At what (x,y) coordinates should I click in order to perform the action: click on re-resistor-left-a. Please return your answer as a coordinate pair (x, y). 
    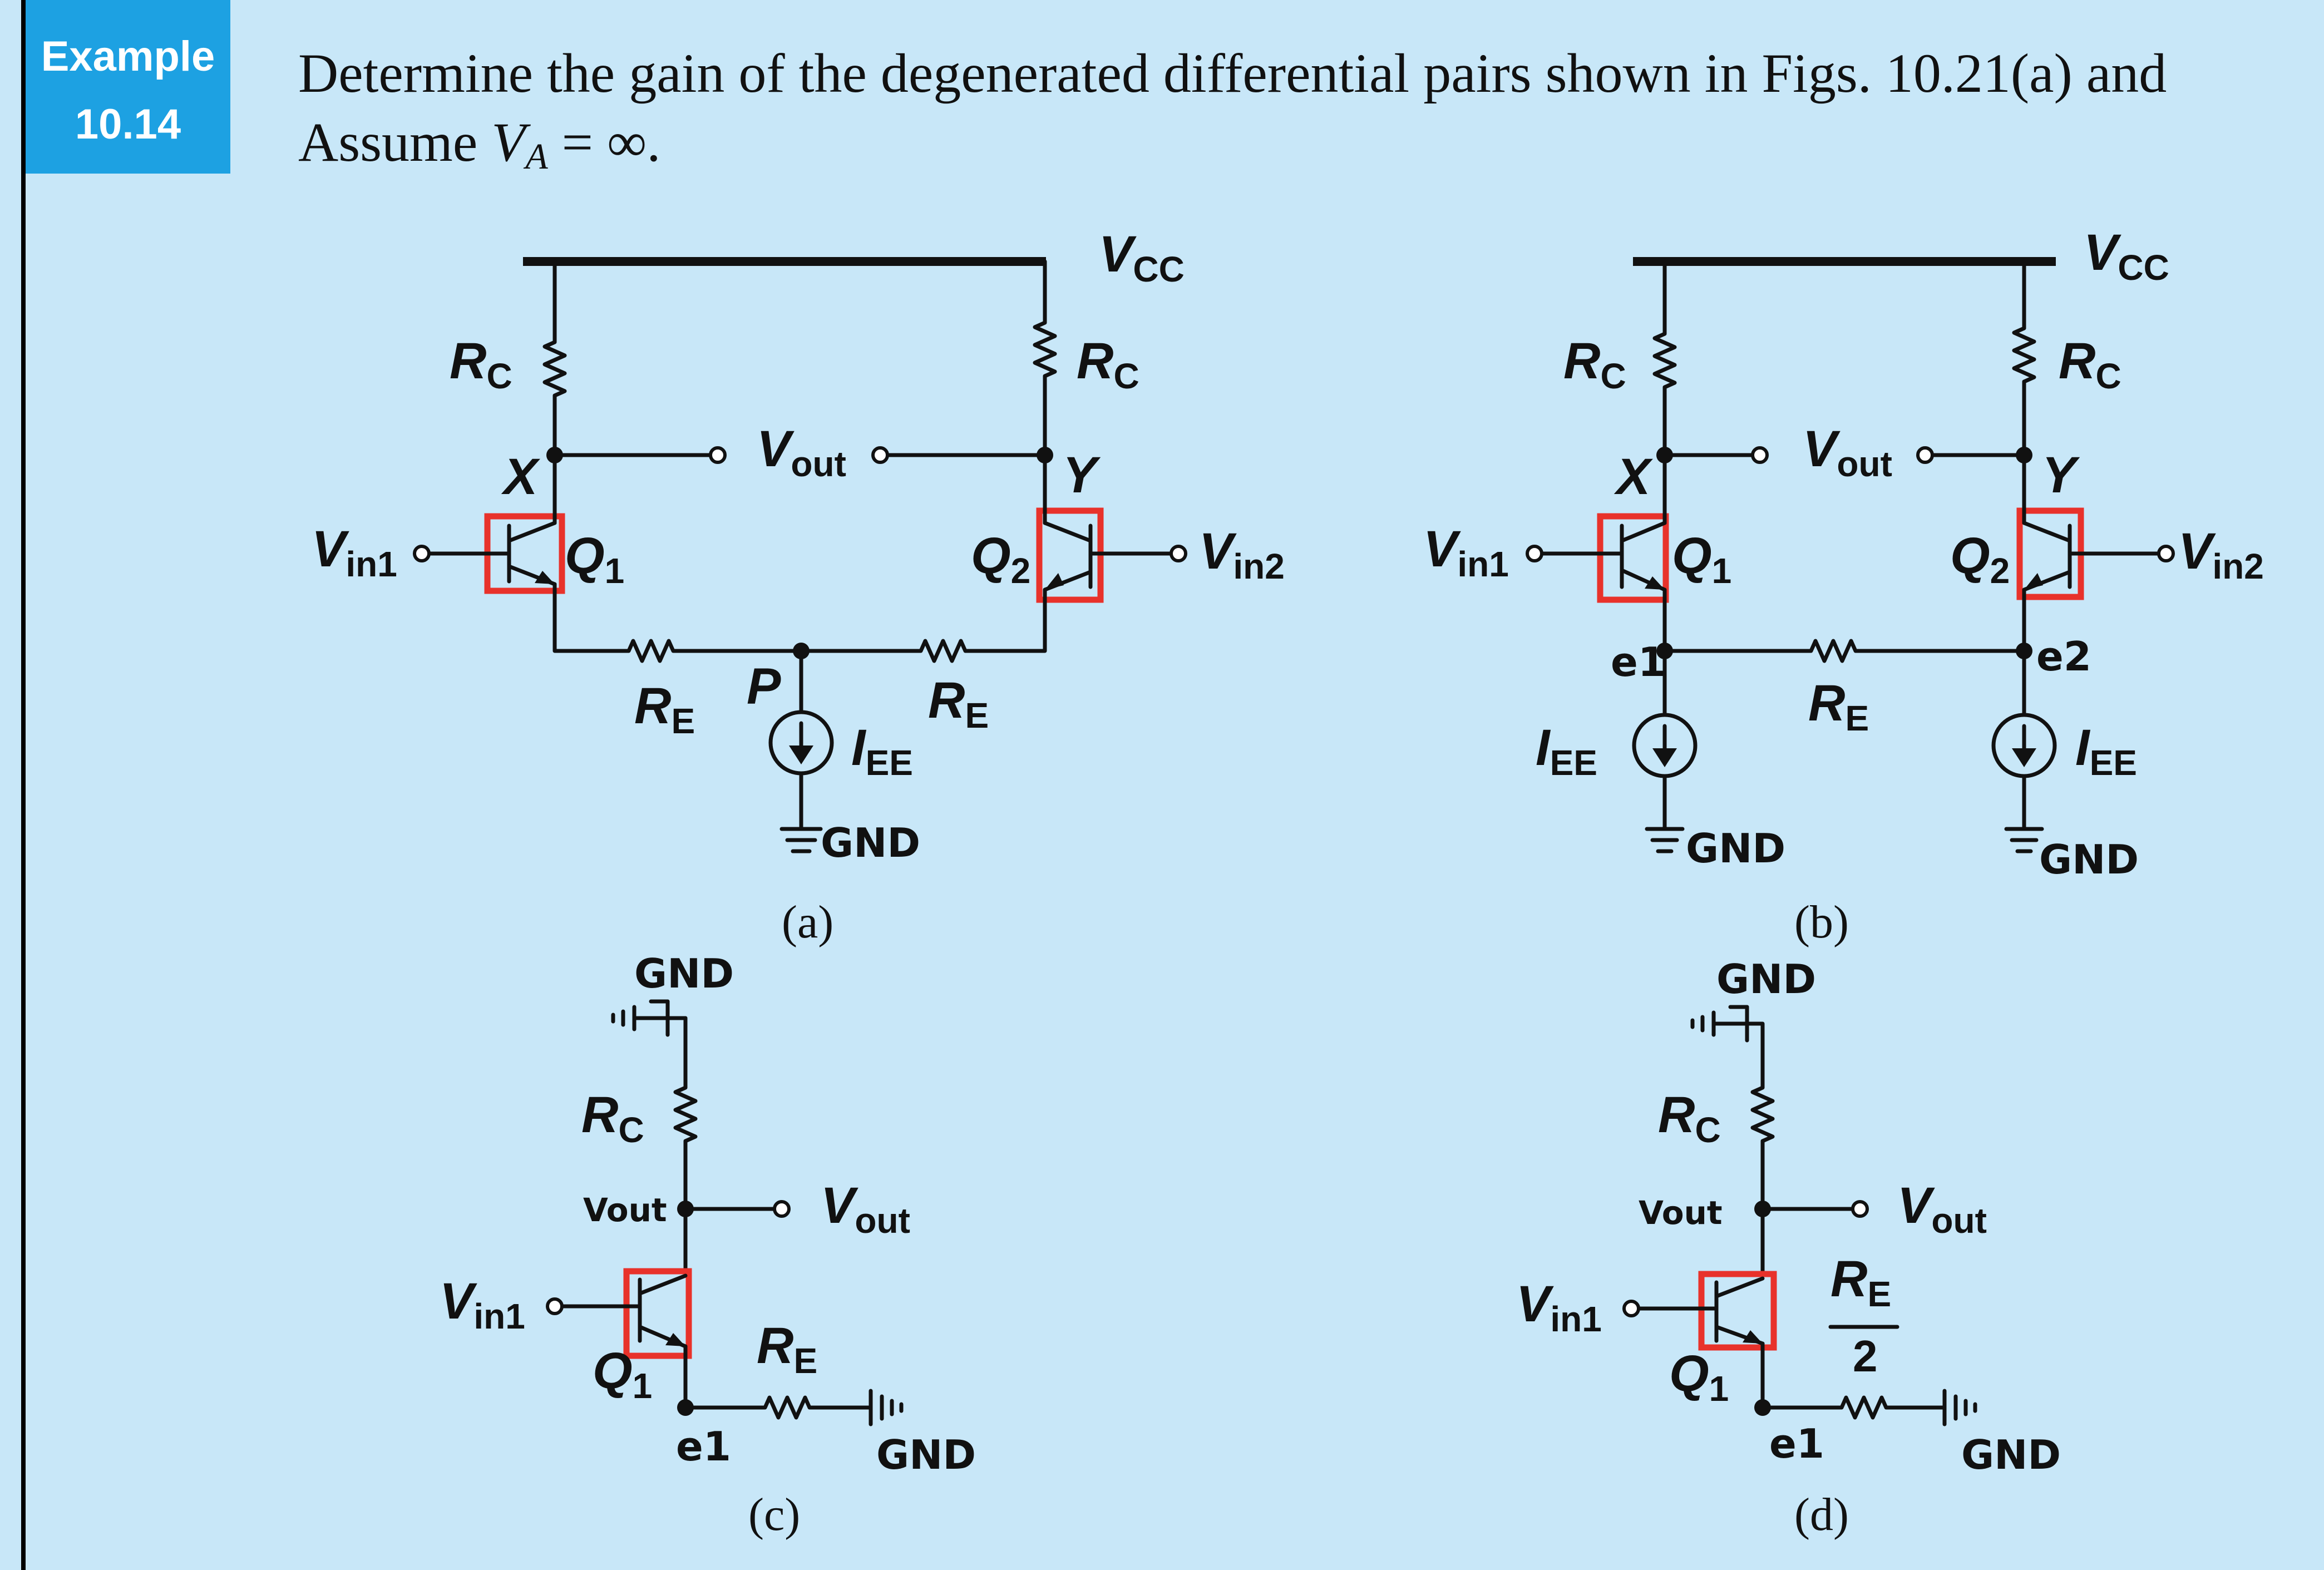
    Looking at the image, I should click on (677, 622).